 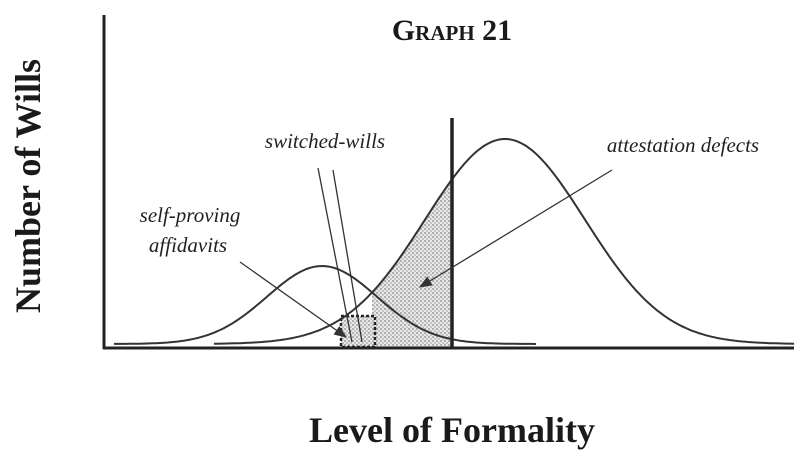 What do you see at coordinates (190, 215) in the screenshot?
I see `annotation: self-proving` at bounding box center [190, 215].